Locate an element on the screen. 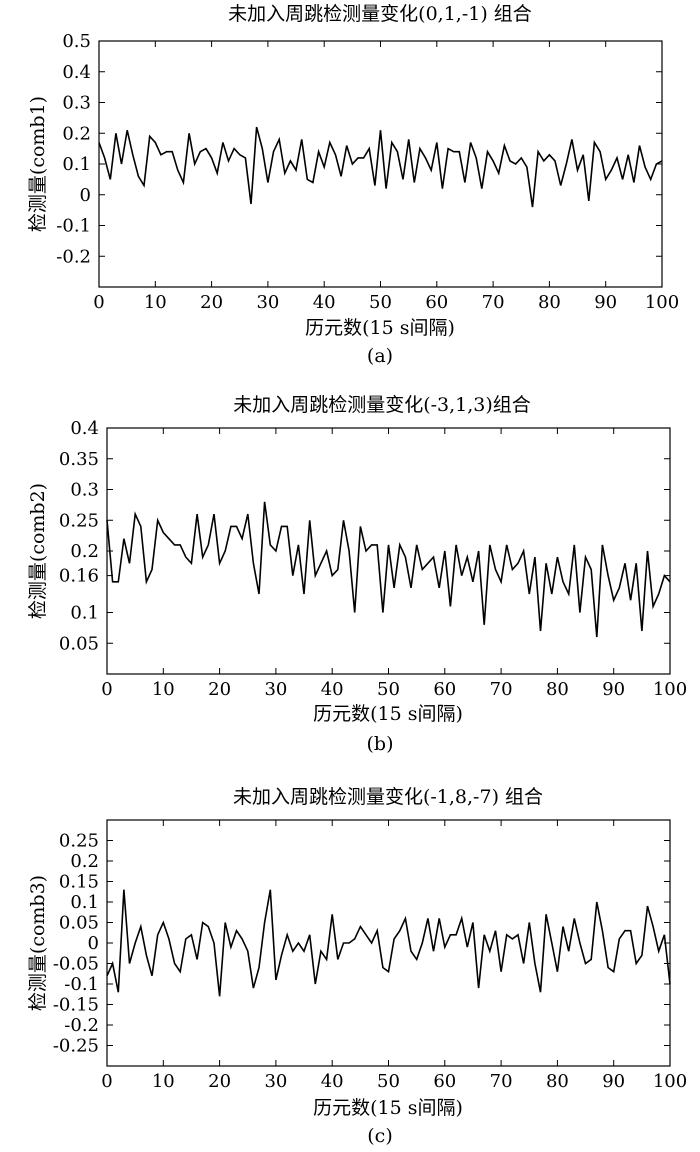  chart-a-xtick-label: 90 is located at coordinates (605, 302).